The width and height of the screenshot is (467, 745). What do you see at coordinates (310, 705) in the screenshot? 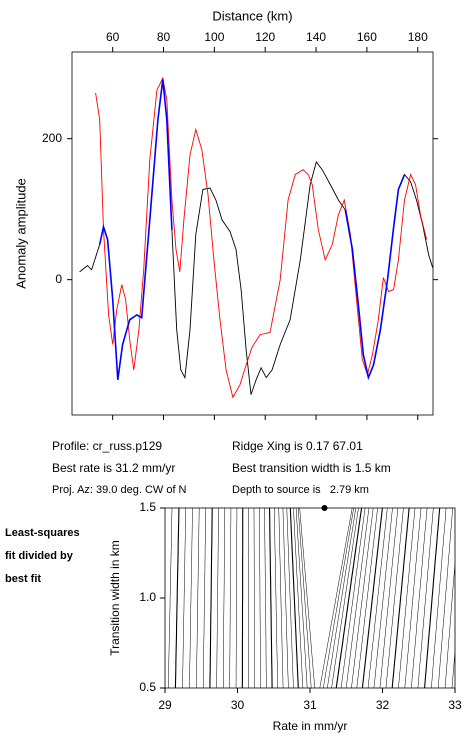
I see `x-tick-label: 31` at bounding box center [310, 705].